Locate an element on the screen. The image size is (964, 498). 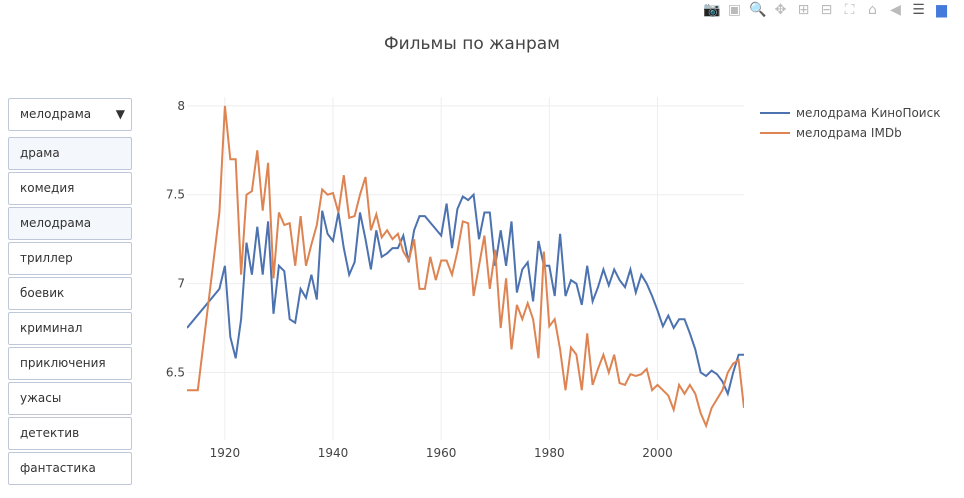
dropdown-item: приключения is located at coordinates (70, 363).